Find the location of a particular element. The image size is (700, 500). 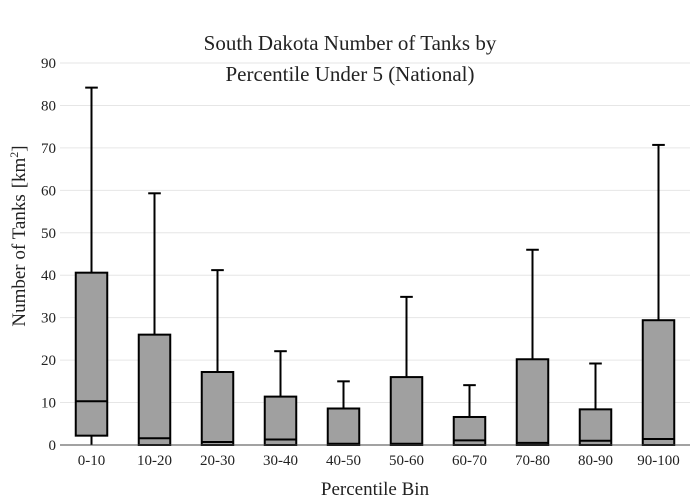

x-tick-label: 40-50 is located at coordinates (343, 461).